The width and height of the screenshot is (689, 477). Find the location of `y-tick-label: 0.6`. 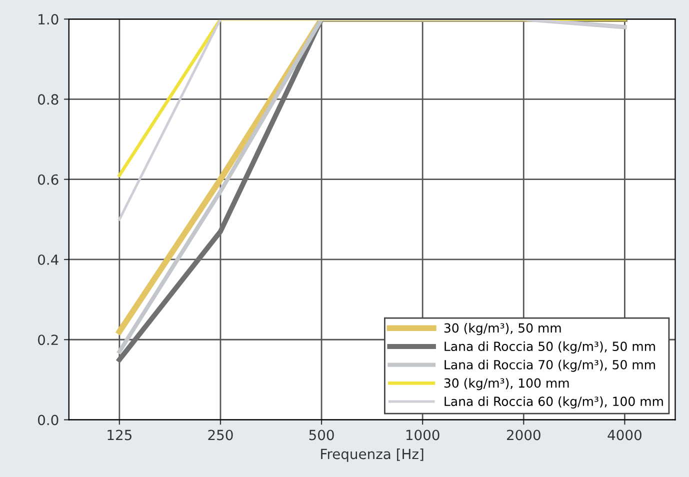

y-tick-label: 0.6 is located at coordinates (48, 179).